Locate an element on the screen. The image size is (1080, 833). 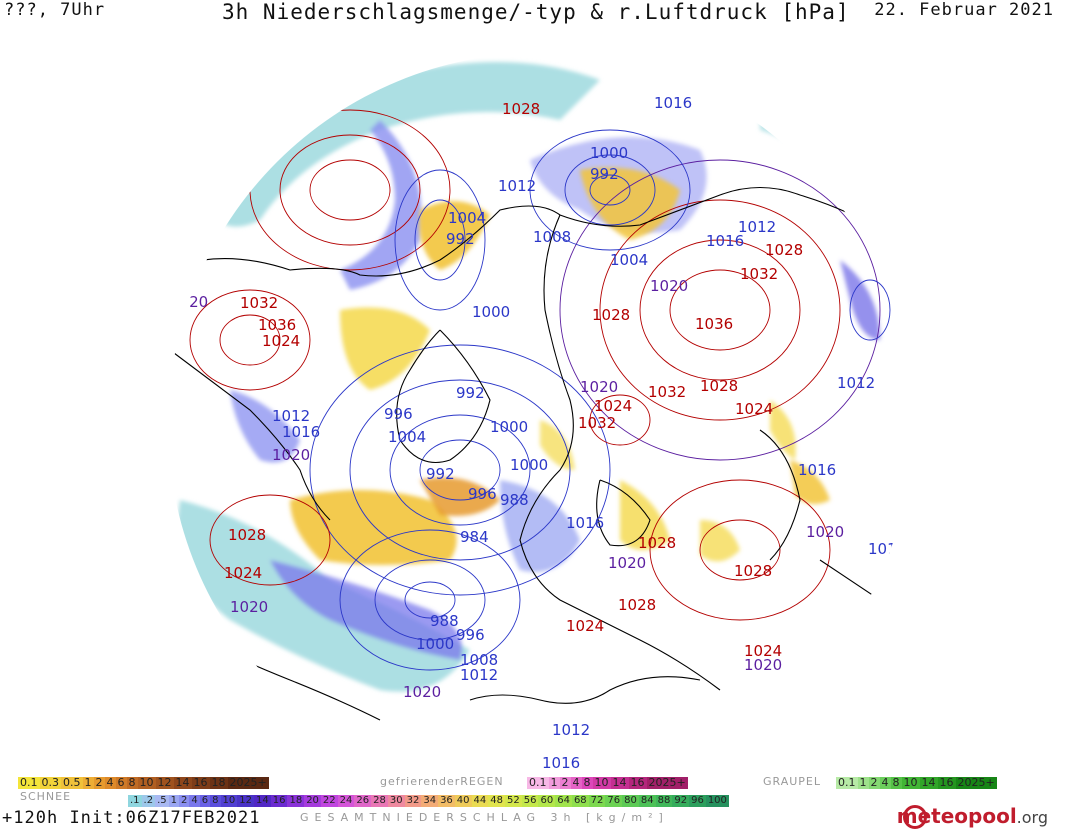
freezing-rain-label: gefrierenderREGEN is located at coordinates (442, 781).